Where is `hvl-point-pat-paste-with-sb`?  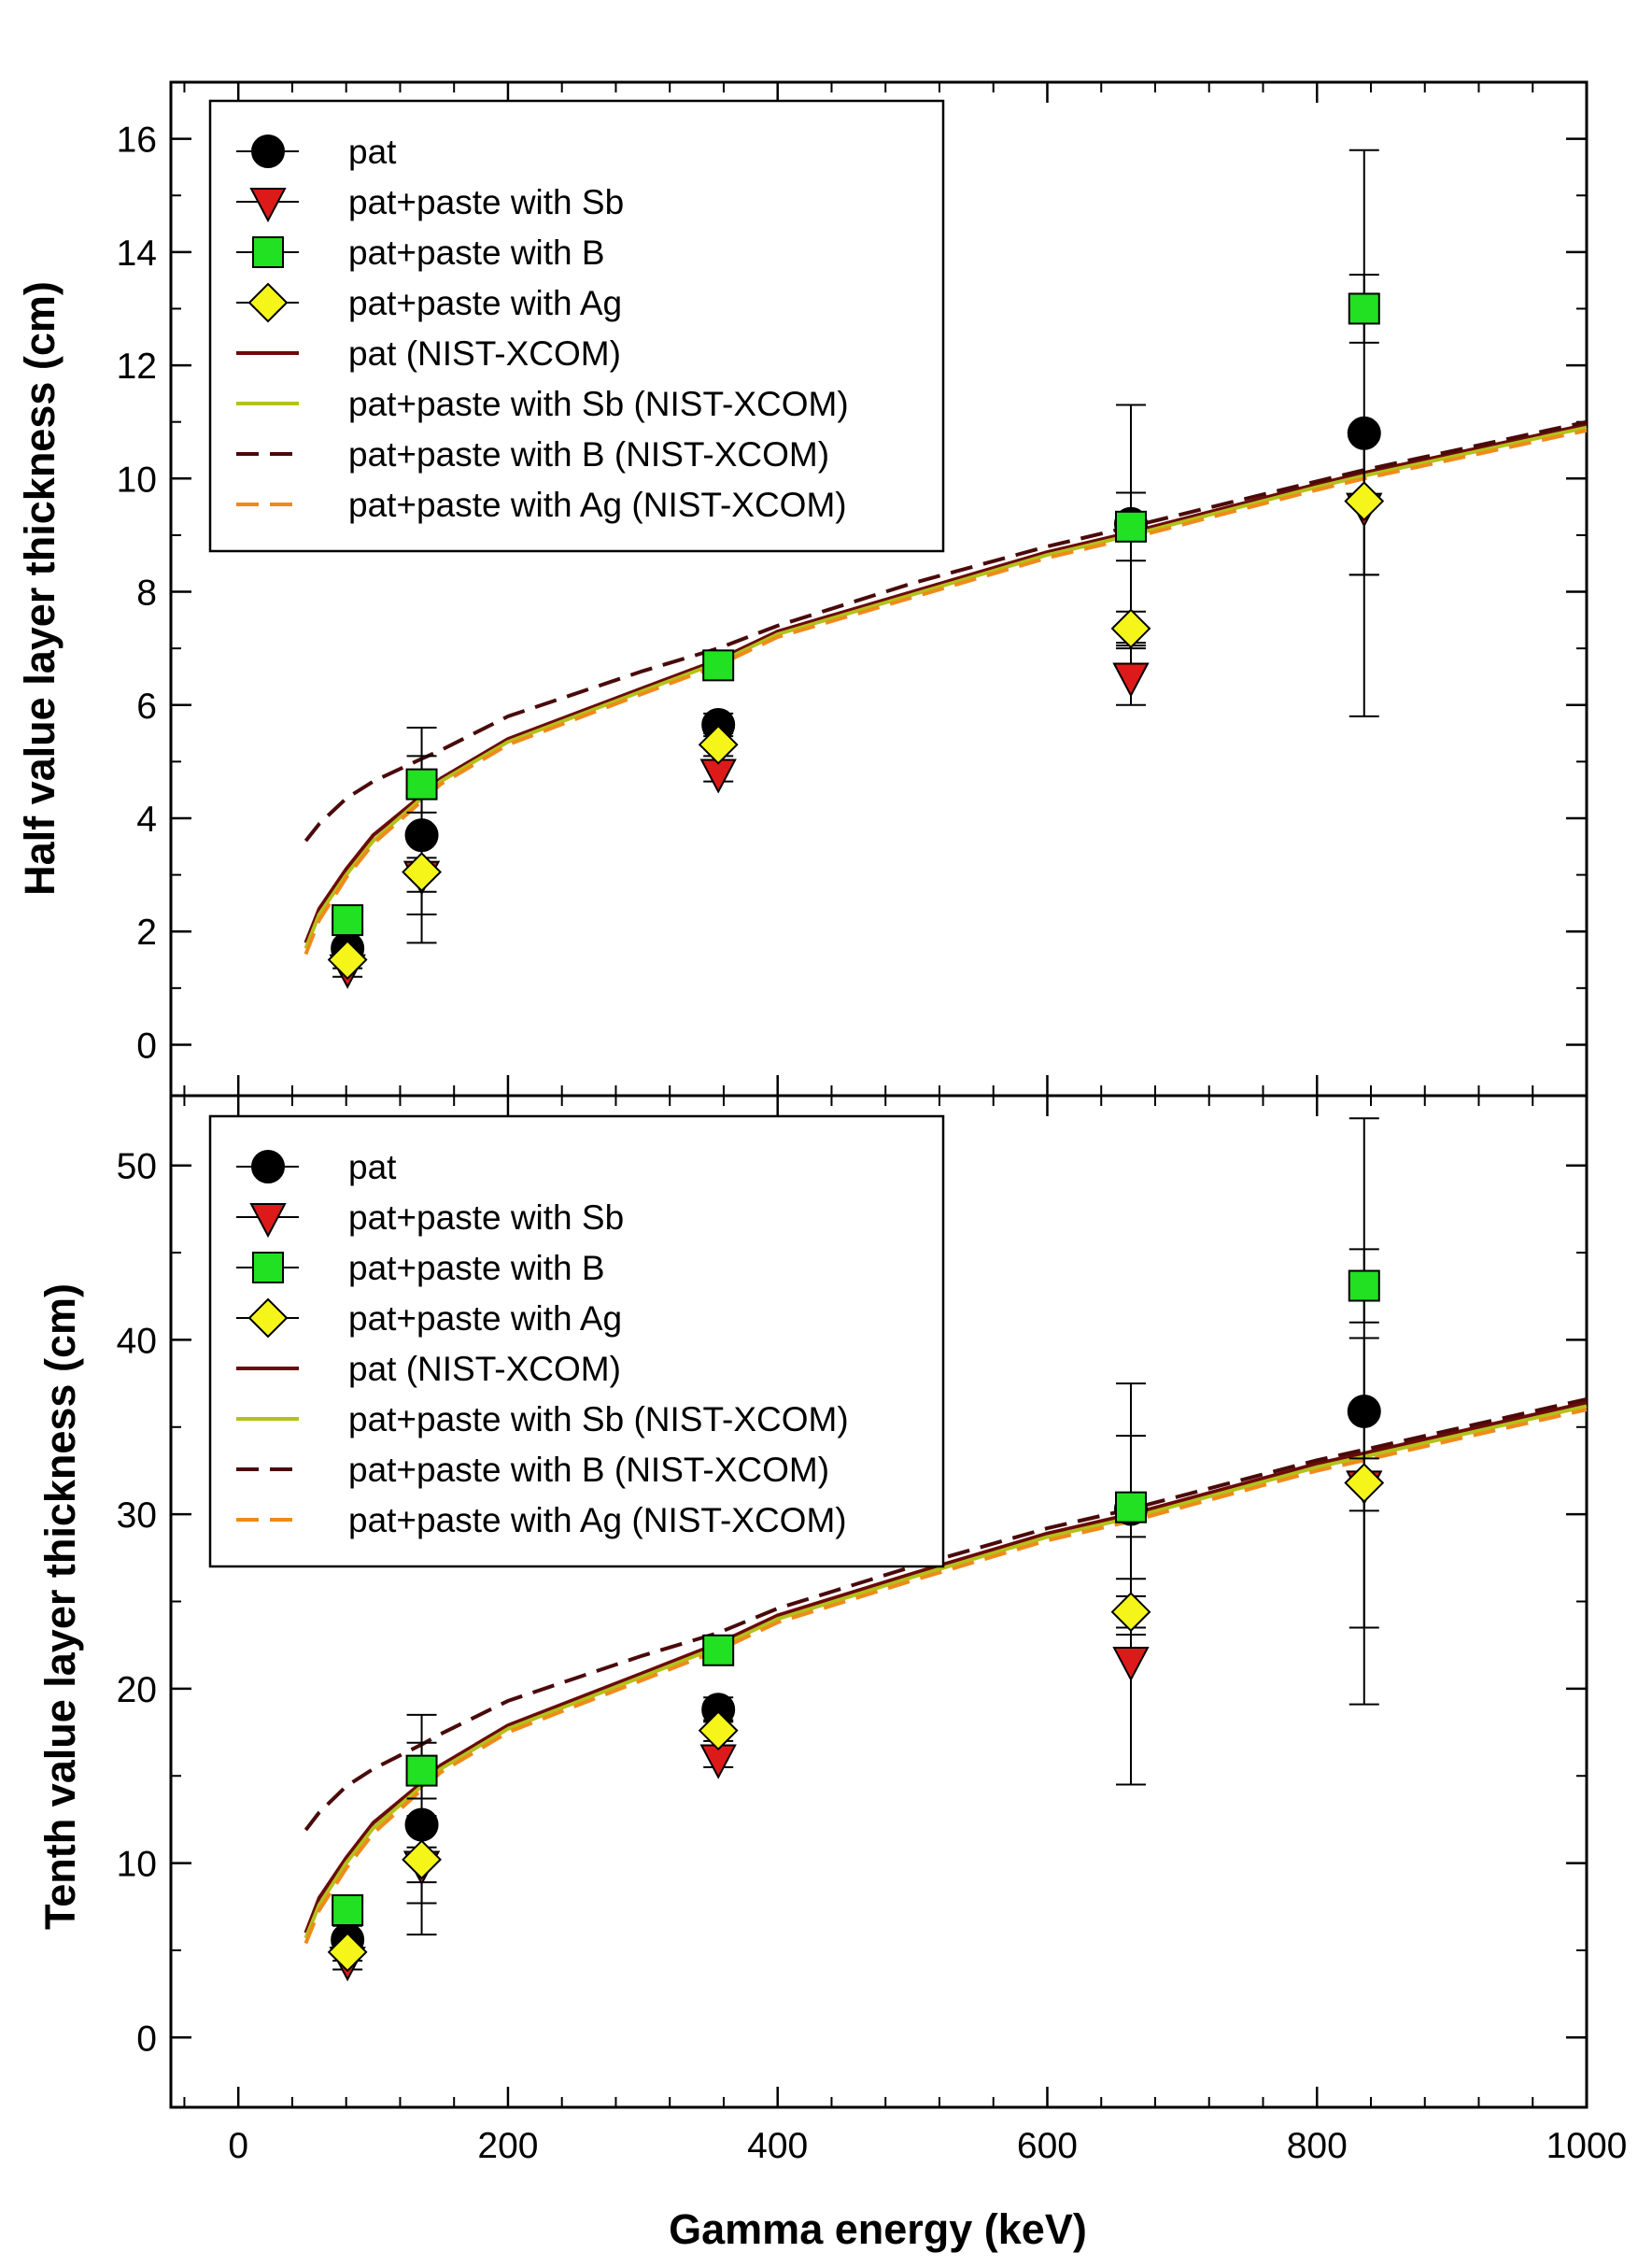 hvl-point-pat-paste-with-sb is located at coordinates (1131, 680).